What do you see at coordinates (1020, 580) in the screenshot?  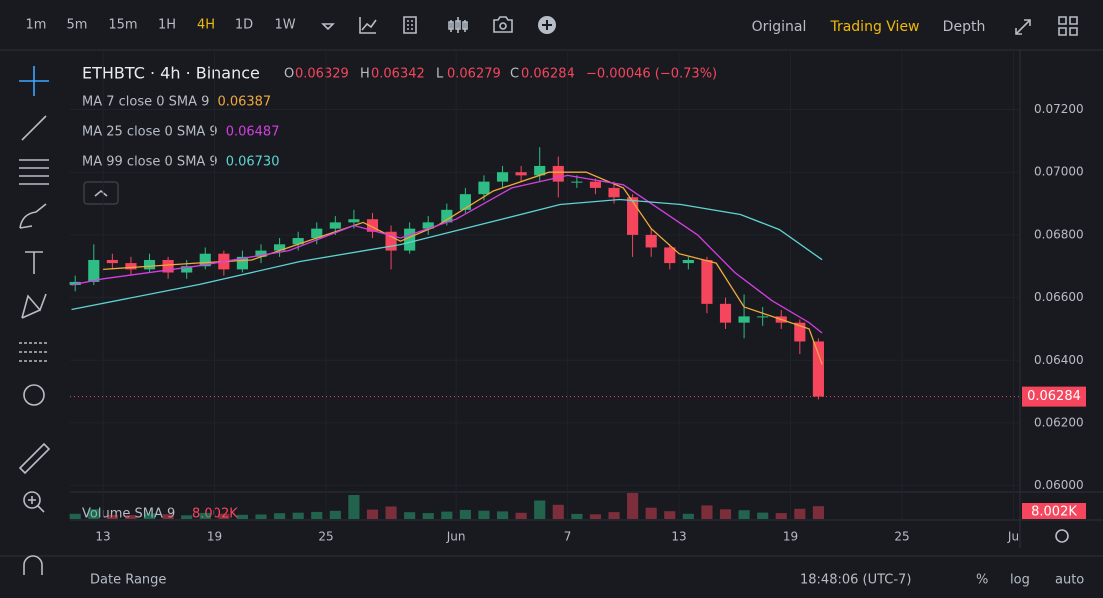 I see `option: log` at bounding box center [1020, 580].